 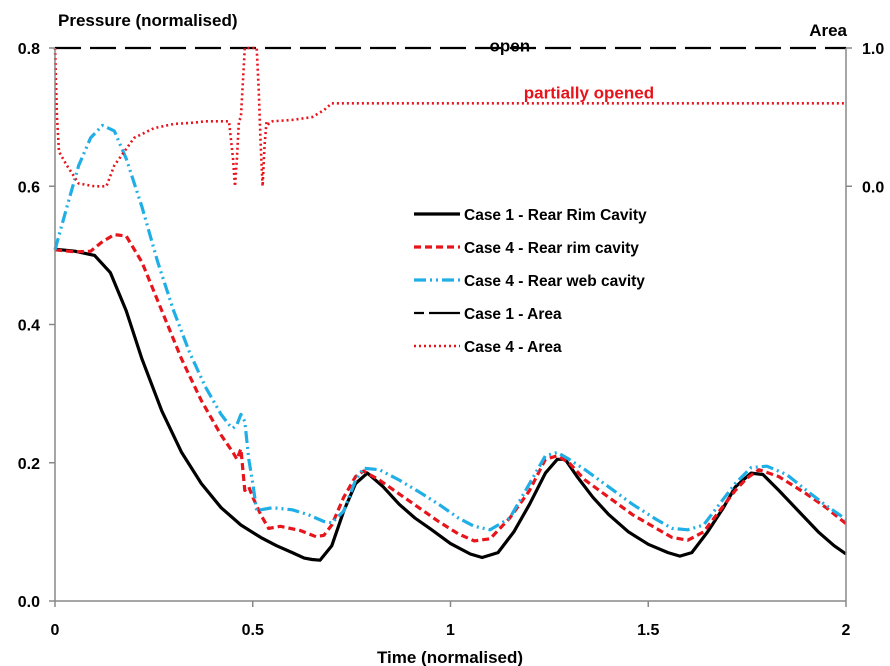 I want to click on legend-label-1: Case 1 - Rear Rim Cavity, so click(x=555, y=215).